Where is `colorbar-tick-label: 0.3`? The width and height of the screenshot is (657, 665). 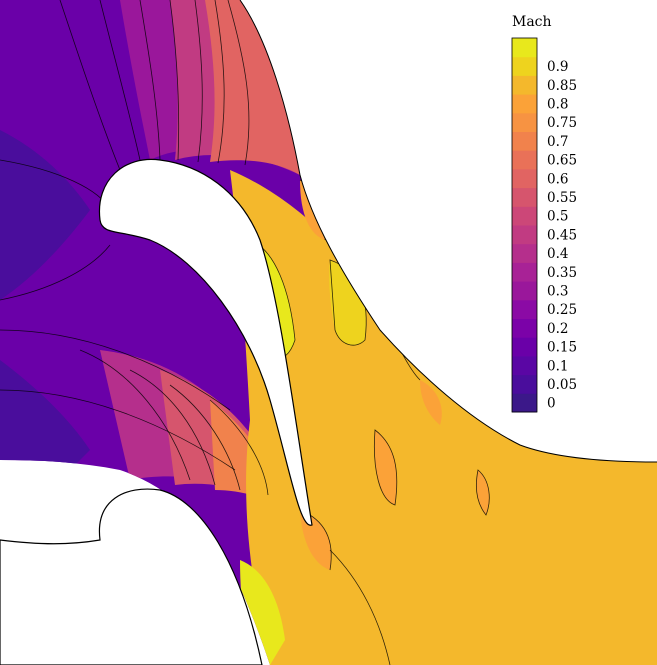
colorbar-tick-label: 0.3 is located at coordinates (557, 291).